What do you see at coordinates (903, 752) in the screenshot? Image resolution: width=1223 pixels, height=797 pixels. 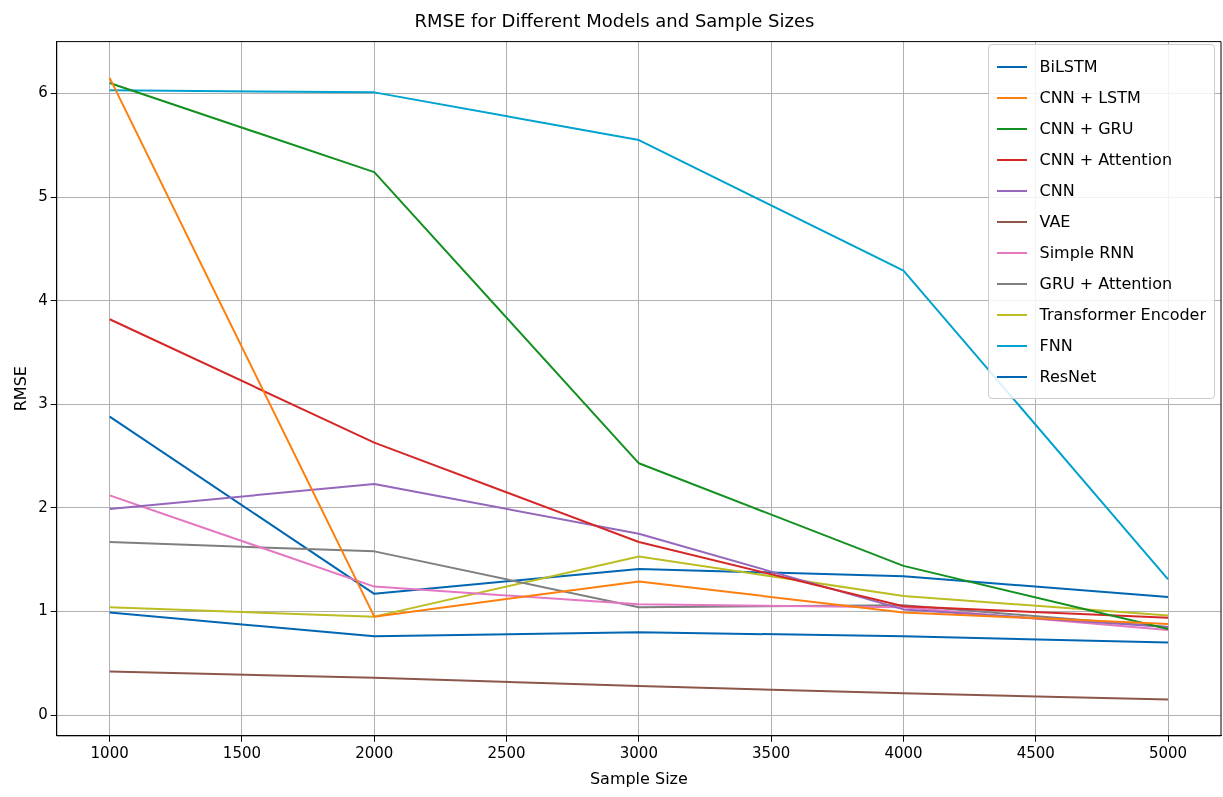 I see `x-tick-label: 4000` at bounding box center [903, 752].